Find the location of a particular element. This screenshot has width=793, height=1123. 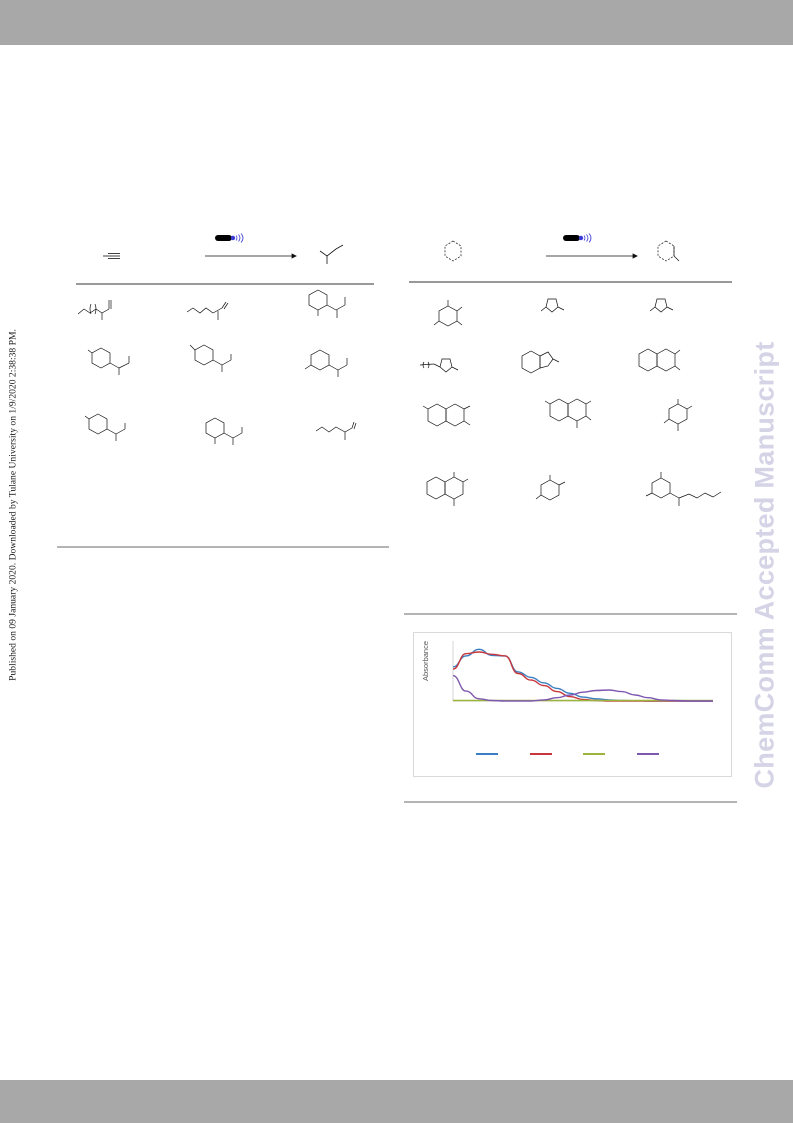

top-band is located at coordinates (396, 22).